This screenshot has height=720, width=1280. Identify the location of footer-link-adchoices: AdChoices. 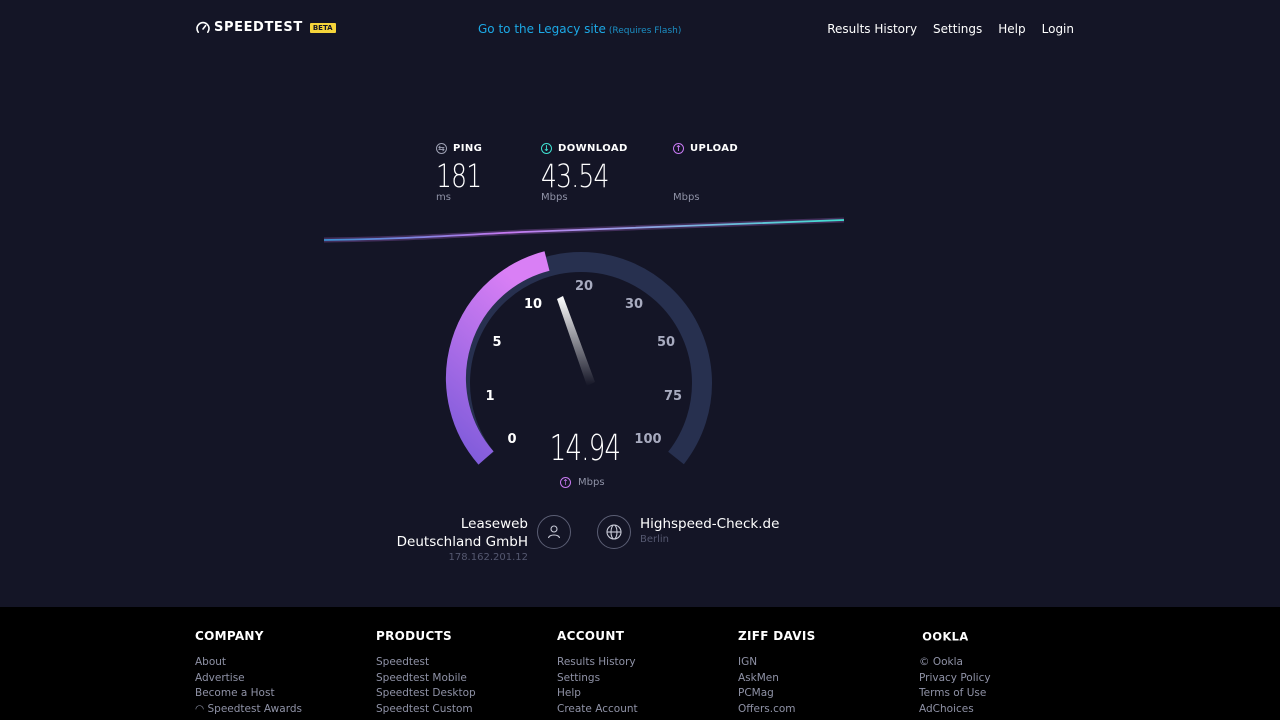
(946, 708).